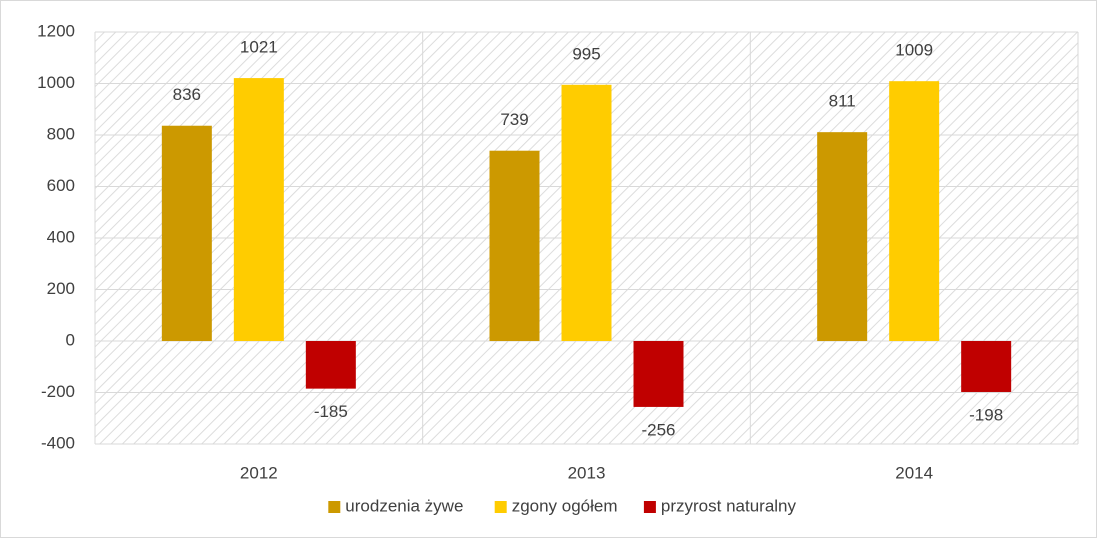  I want to click on legend-label: przyrost naturalny, so click(729, 505).